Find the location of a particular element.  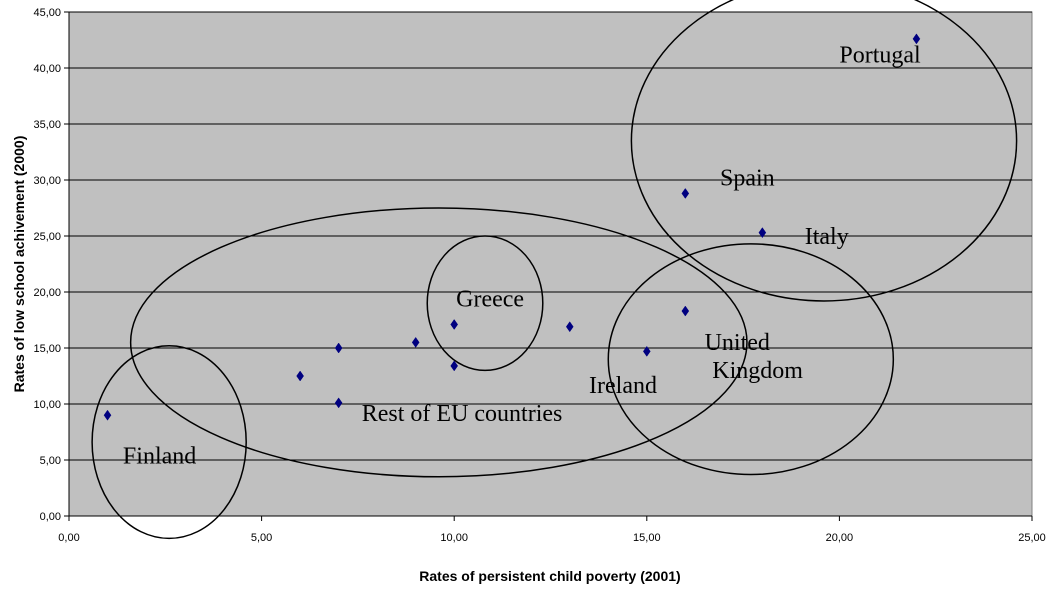

annotation-label: Greece is located at coordinates (490, 300).